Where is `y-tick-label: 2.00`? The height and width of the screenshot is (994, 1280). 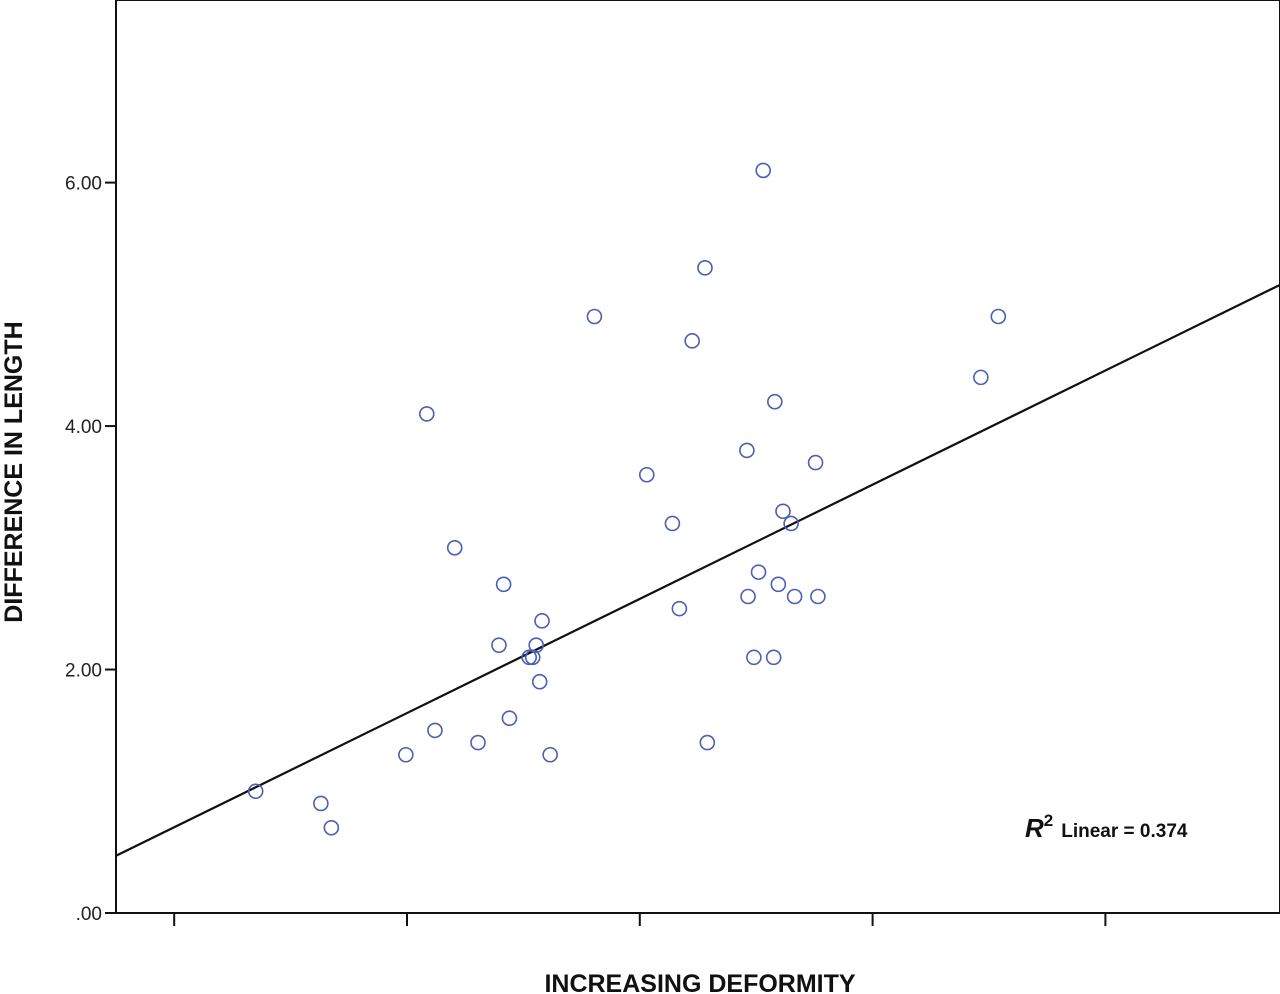
y-tick-label: 2.00 is located at coordinates (83, 671).